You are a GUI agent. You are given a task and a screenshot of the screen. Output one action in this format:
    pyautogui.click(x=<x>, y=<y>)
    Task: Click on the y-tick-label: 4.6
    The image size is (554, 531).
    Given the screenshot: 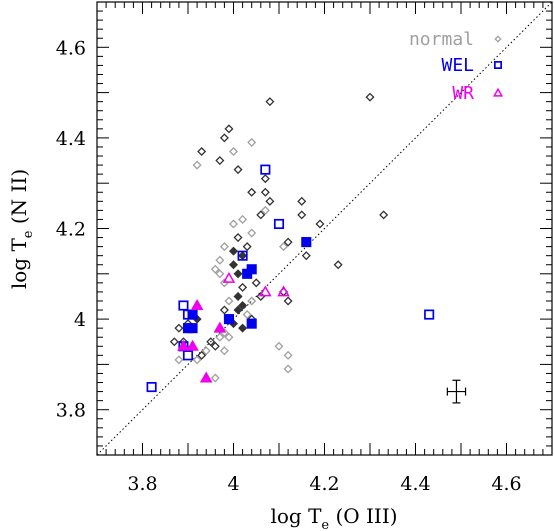 What is the action you would take?
    pyautogui.click(x=71, y=48)
    